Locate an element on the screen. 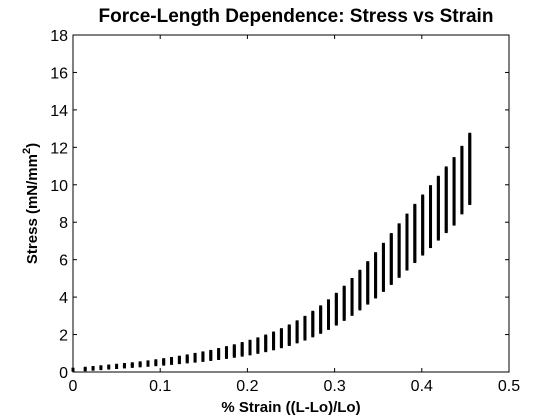 The width and height of the screenshot is (560, 420). y-tick-label: 0 is located at coordinates (63, 373).